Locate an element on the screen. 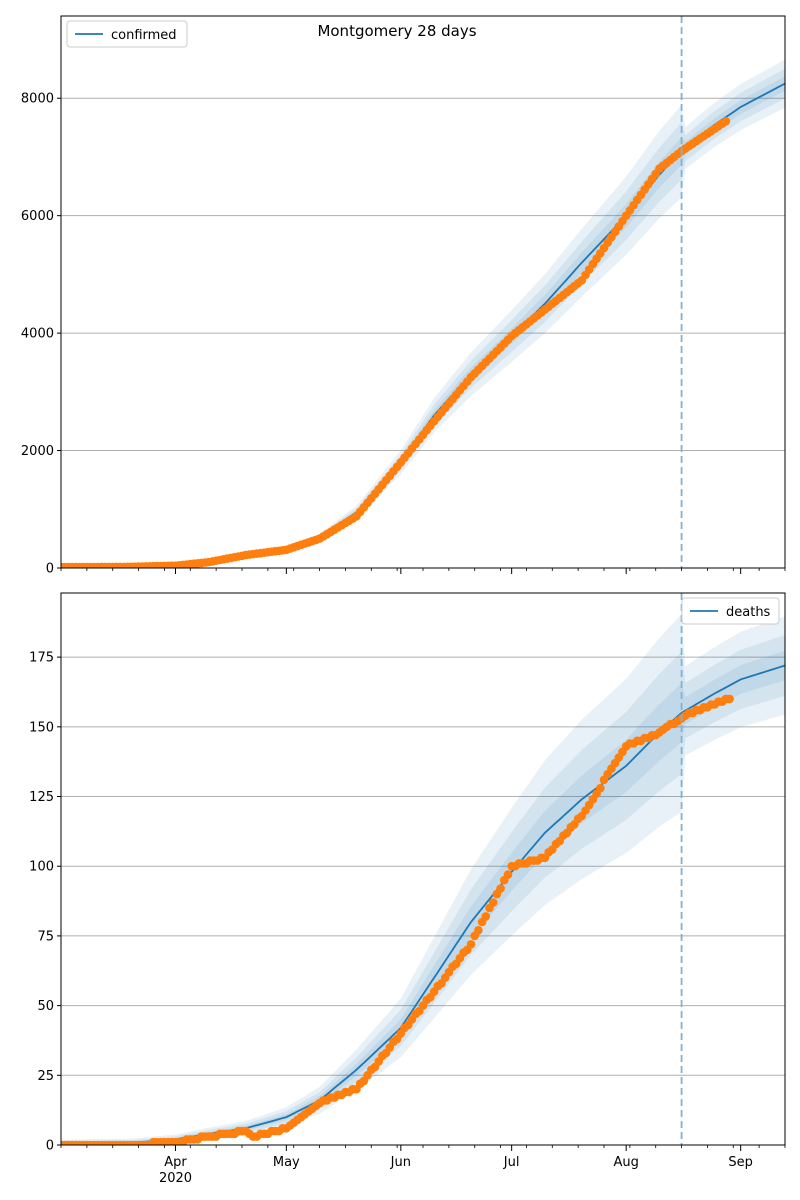 This screenshot has width=800, height=1200. x-tick-label: Aug is located at coordinates (625, 1162).